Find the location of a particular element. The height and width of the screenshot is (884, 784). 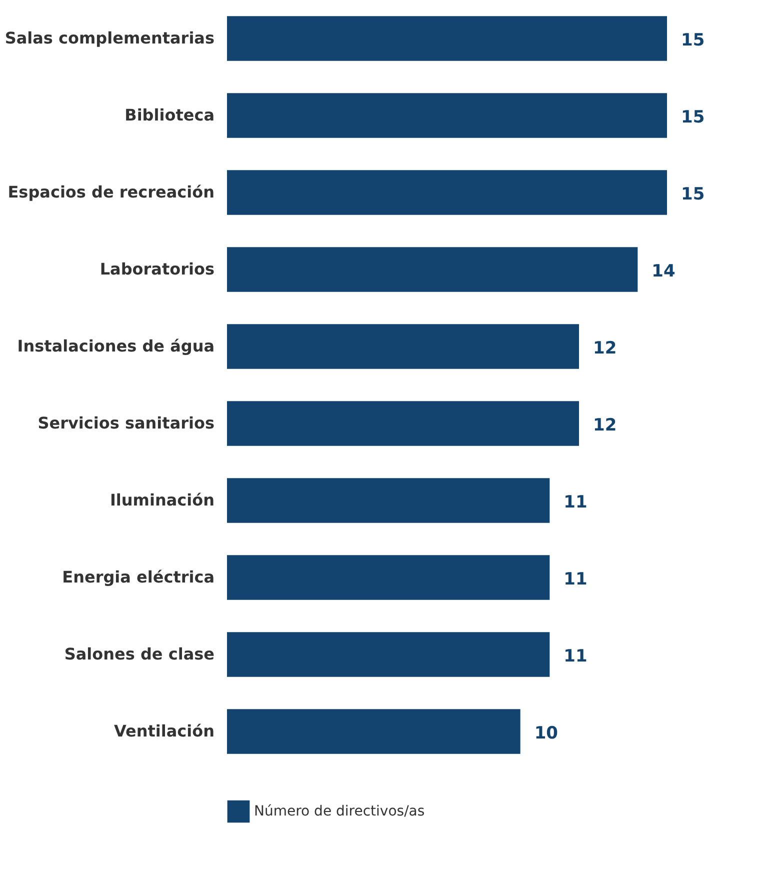

y-tick-label: Biblioteca is located at coordinates (169, 115).